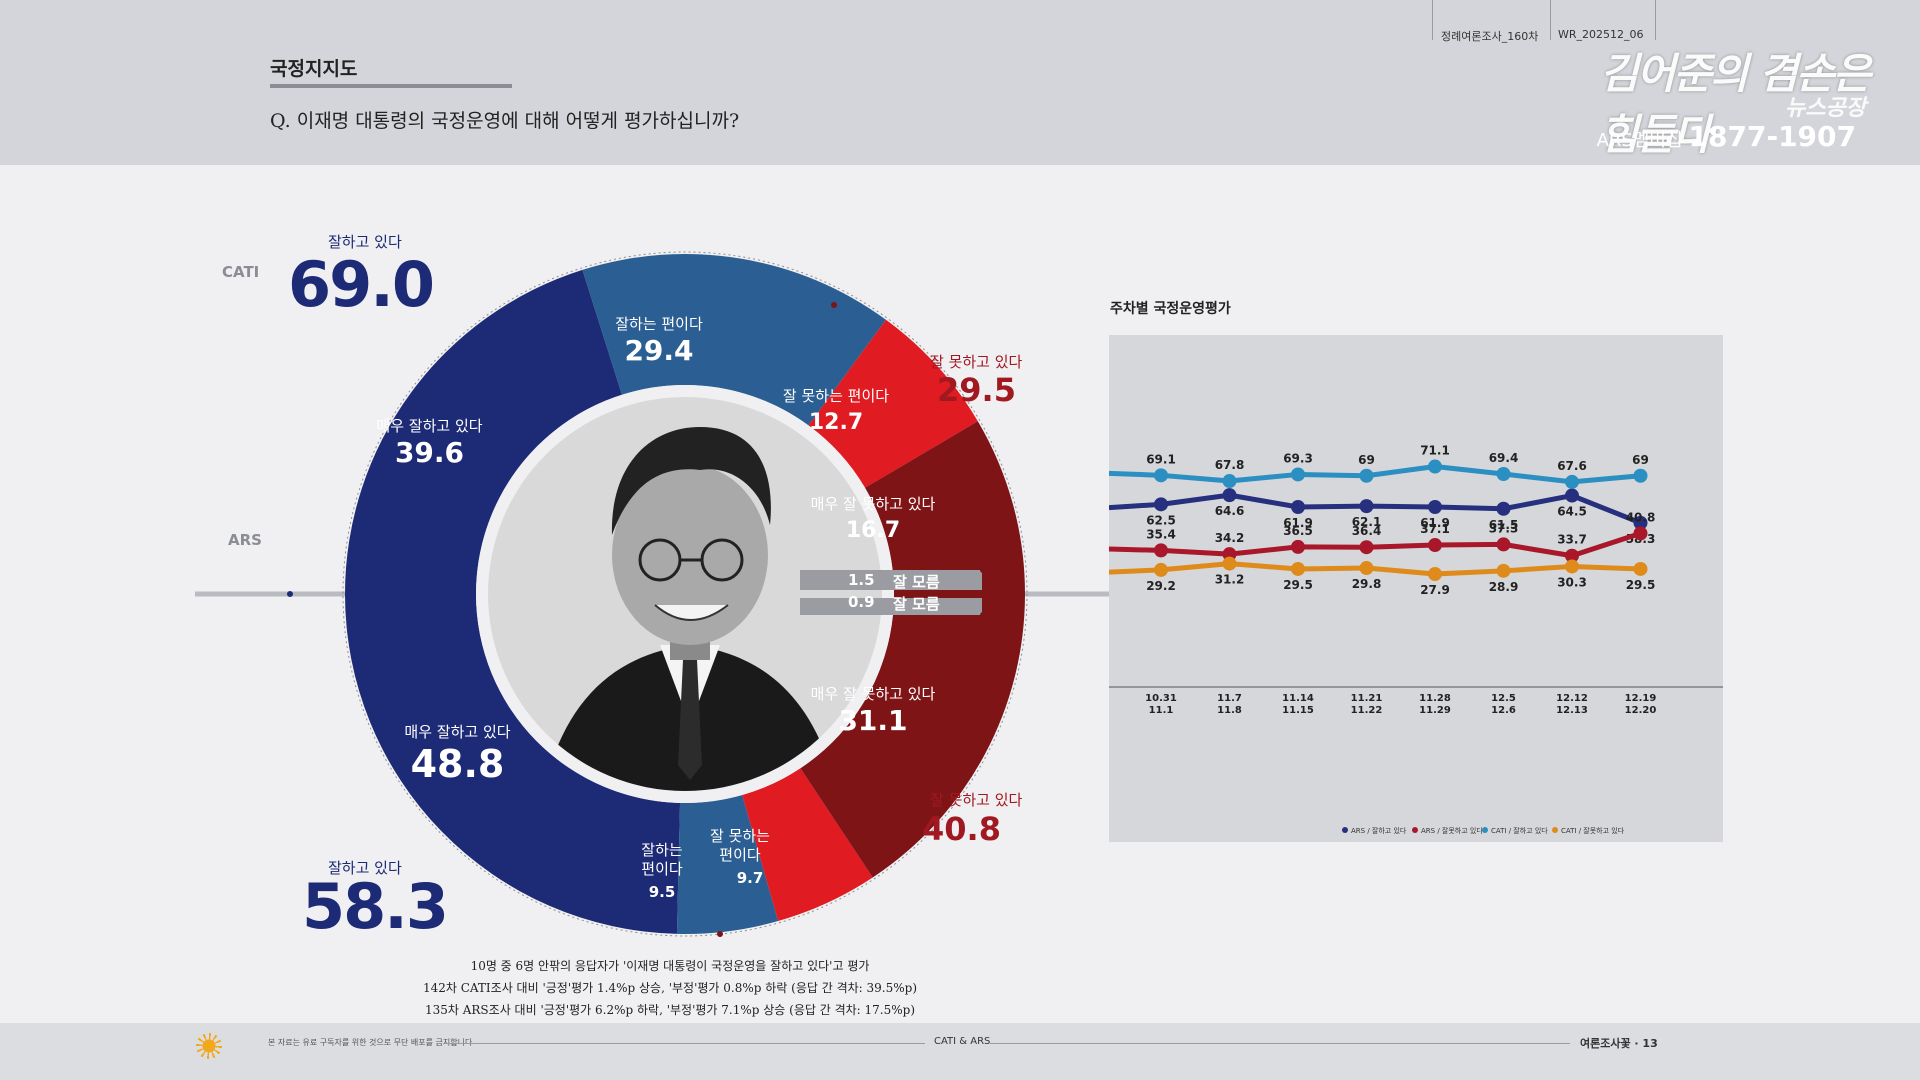  Describe the element at coordinates (1435, 590) in the screenshot. I see `data-label: 27.9` at that location.